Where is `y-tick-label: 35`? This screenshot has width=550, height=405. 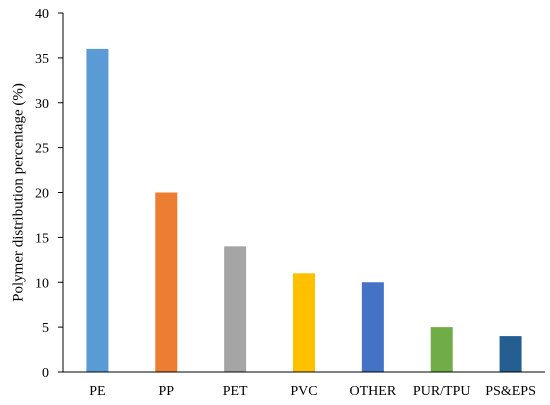
y-tick-label: 35 is located at coordinates (42, 59).